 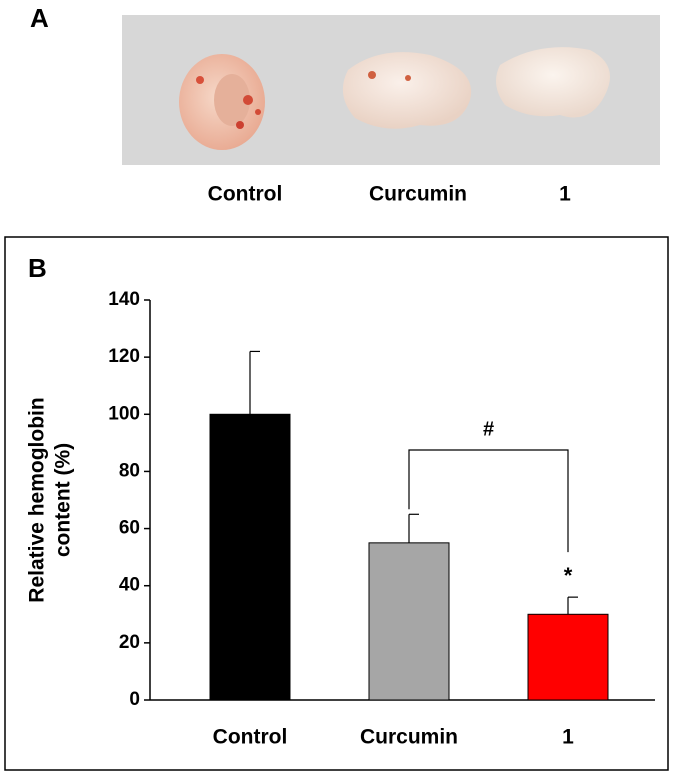 I want to click on y-tick-label: 40, so click(x=129, y=585).